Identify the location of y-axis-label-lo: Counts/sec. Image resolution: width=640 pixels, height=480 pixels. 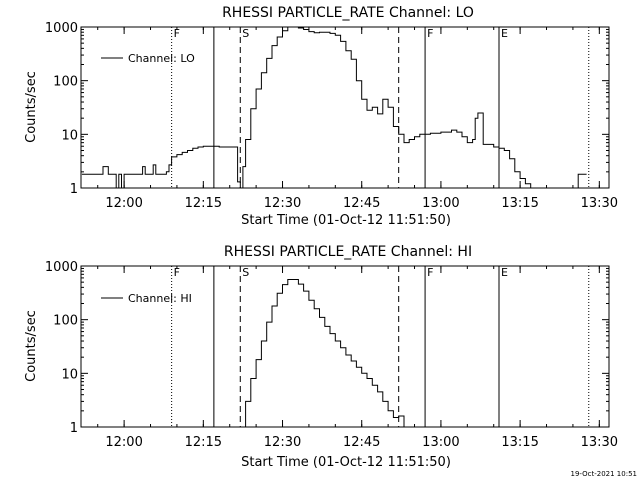
(31, 107).